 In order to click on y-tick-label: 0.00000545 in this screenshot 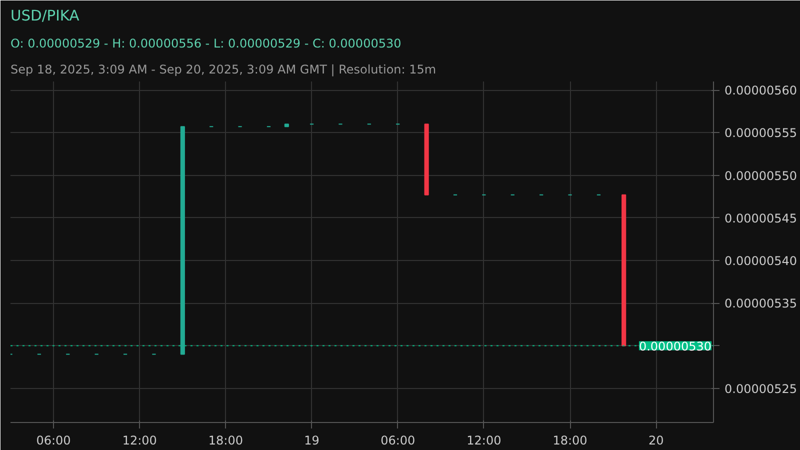, I will do `click(761, 218)`.